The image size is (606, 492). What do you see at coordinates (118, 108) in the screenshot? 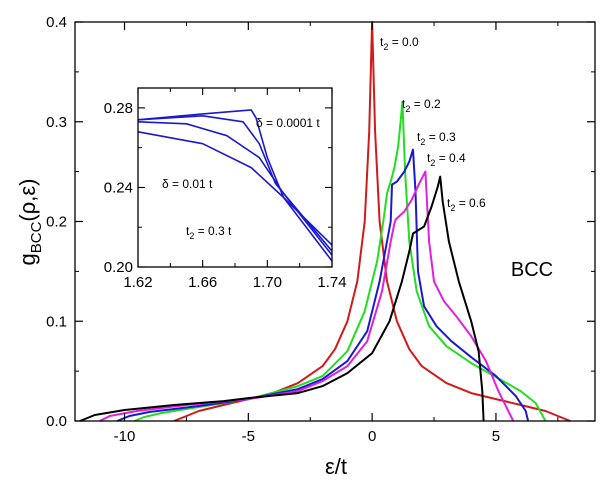
I see `inset-y-tick-label: 0.28` at bounding box center [118, 108].